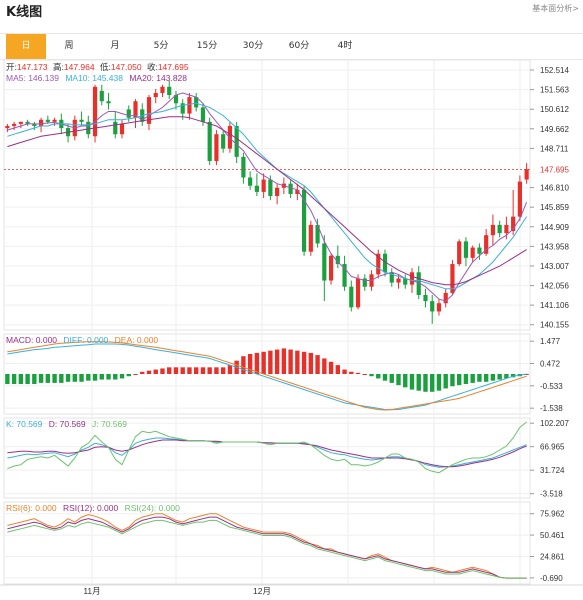 This screenshot has height=600, width=583. I want to click on y-tick-label: 140.155, so click(554, 325).